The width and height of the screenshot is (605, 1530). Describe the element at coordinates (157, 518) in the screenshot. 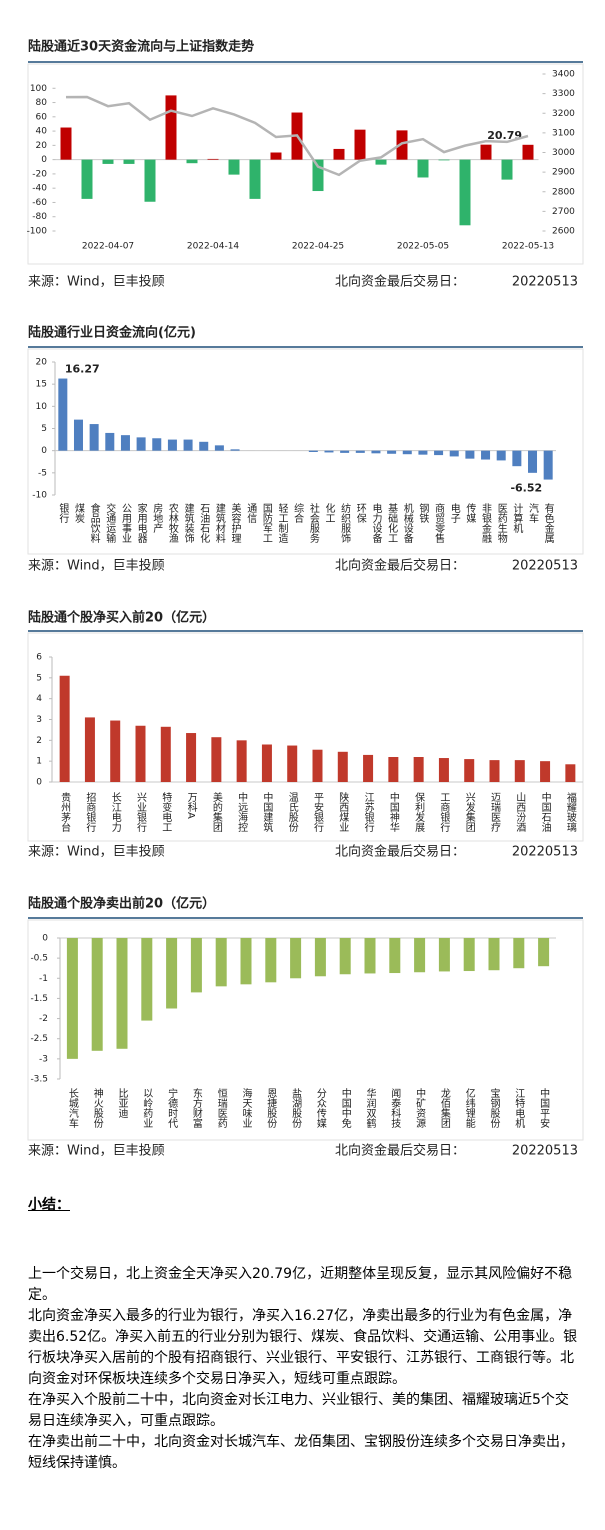

I see `x-tick-label: 房地产` at that location.